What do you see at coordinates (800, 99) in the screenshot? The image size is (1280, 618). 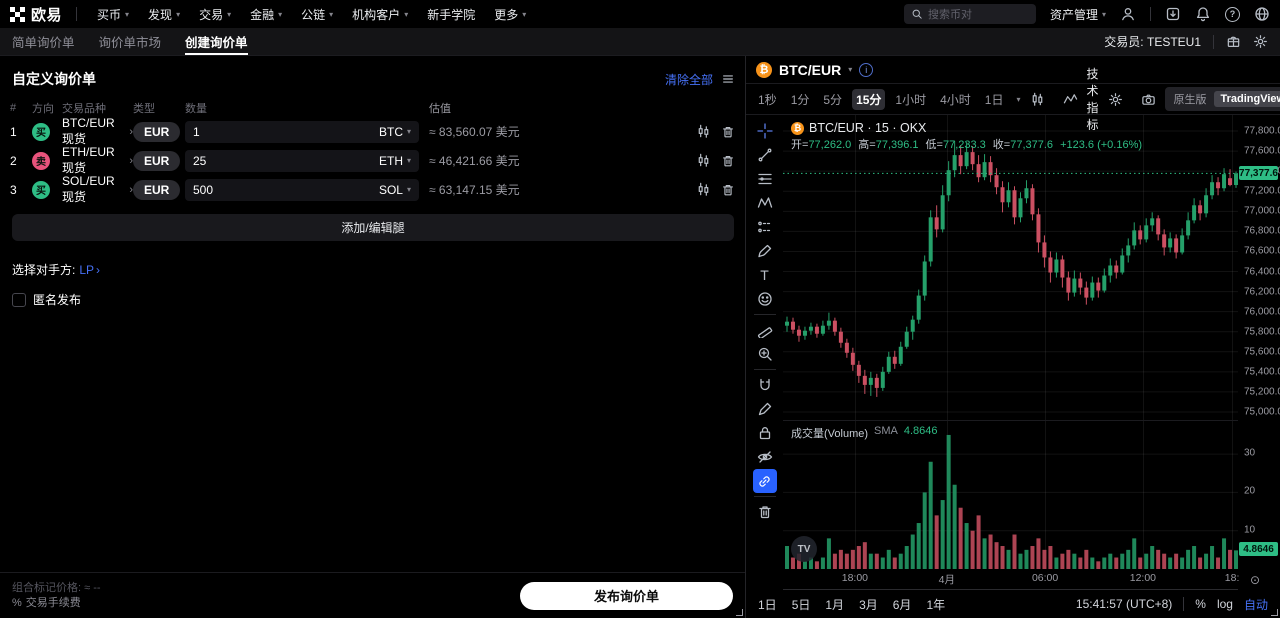 I see `interval-1分: 1分` at bounding box center [800, 99].